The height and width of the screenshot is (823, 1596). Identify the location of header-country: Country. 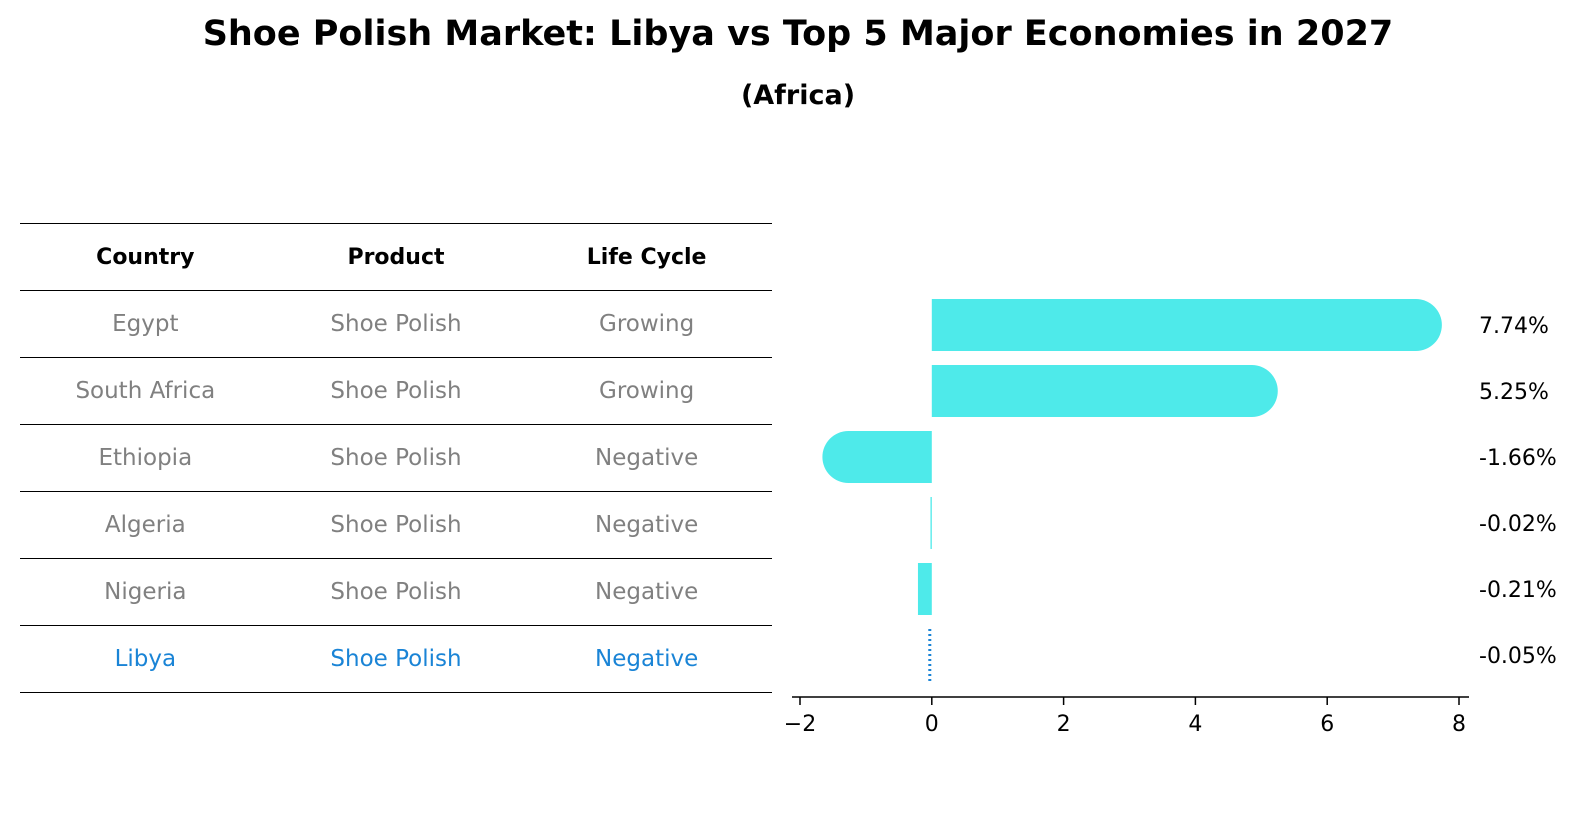
(145, 257).